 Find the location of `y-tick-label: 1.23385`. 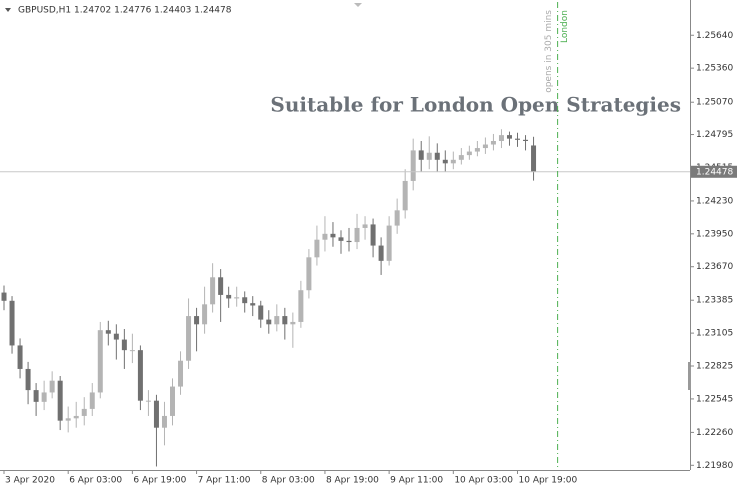

y-tick-label: 1.23385 is located at coordinates (714, 301).